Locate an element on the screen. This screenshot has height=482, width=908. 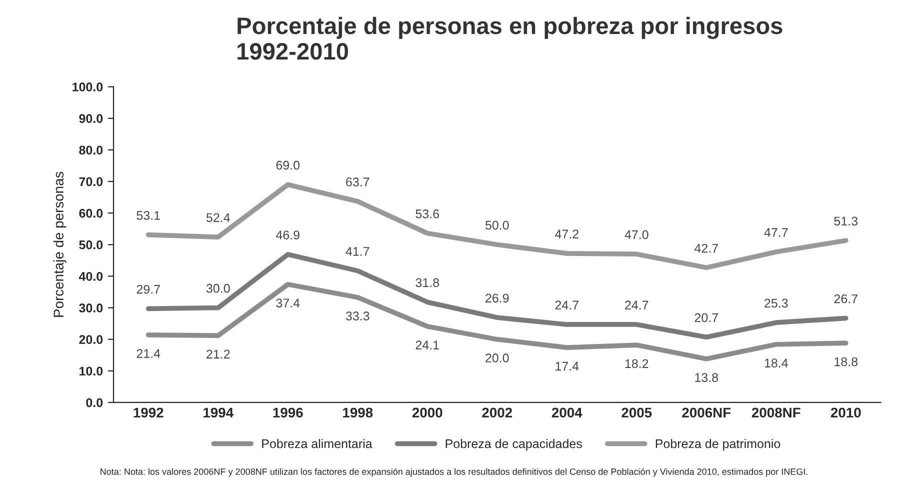
y-tick-label: 30.0 is located at coordinates (91, 308).